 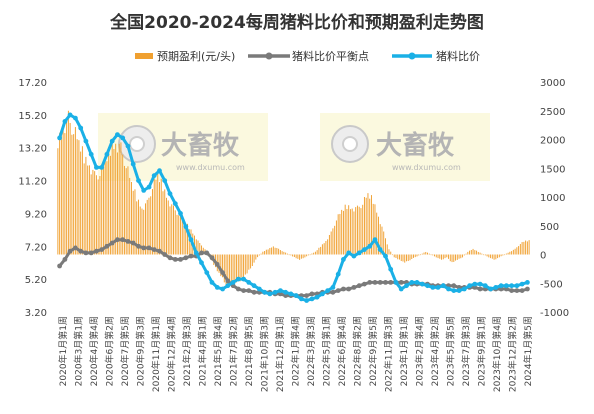 What do you see at coordinates (451, 351) in the screenshot?
I see `x-tick-label: 2023年5月第5周` at bounding box center [451, 351].